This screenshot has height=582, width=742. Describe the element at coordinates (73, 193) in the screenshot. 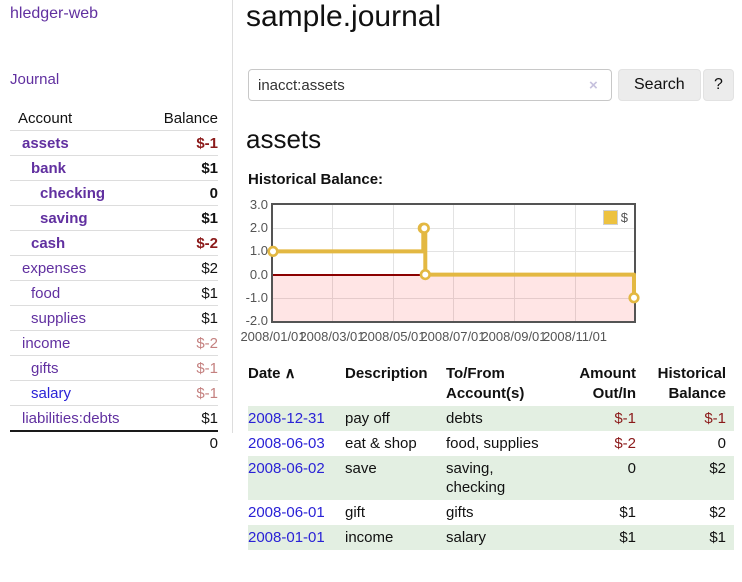

I see `sidebar-account-link-checking: checking` at that location.